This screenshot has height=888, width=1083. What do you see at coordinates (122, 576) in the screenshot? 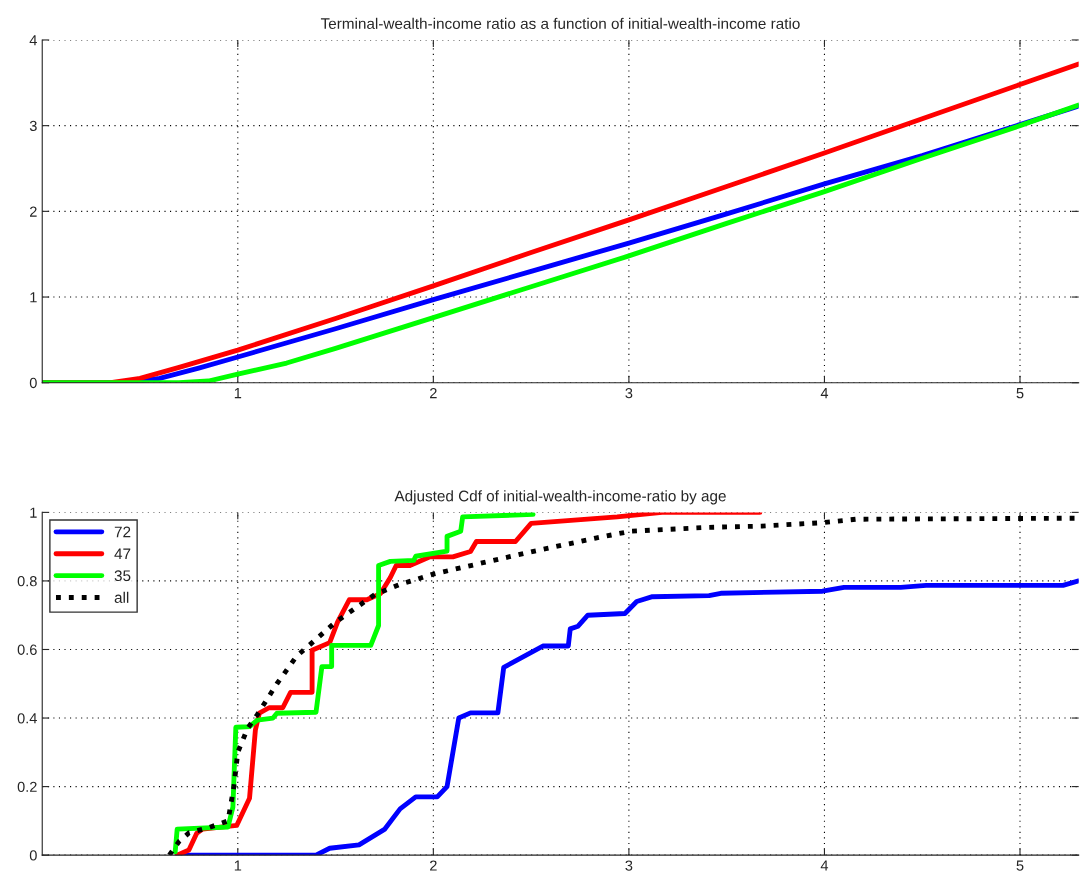
I see `legend-label: 35` at bounding box center [122, 576].